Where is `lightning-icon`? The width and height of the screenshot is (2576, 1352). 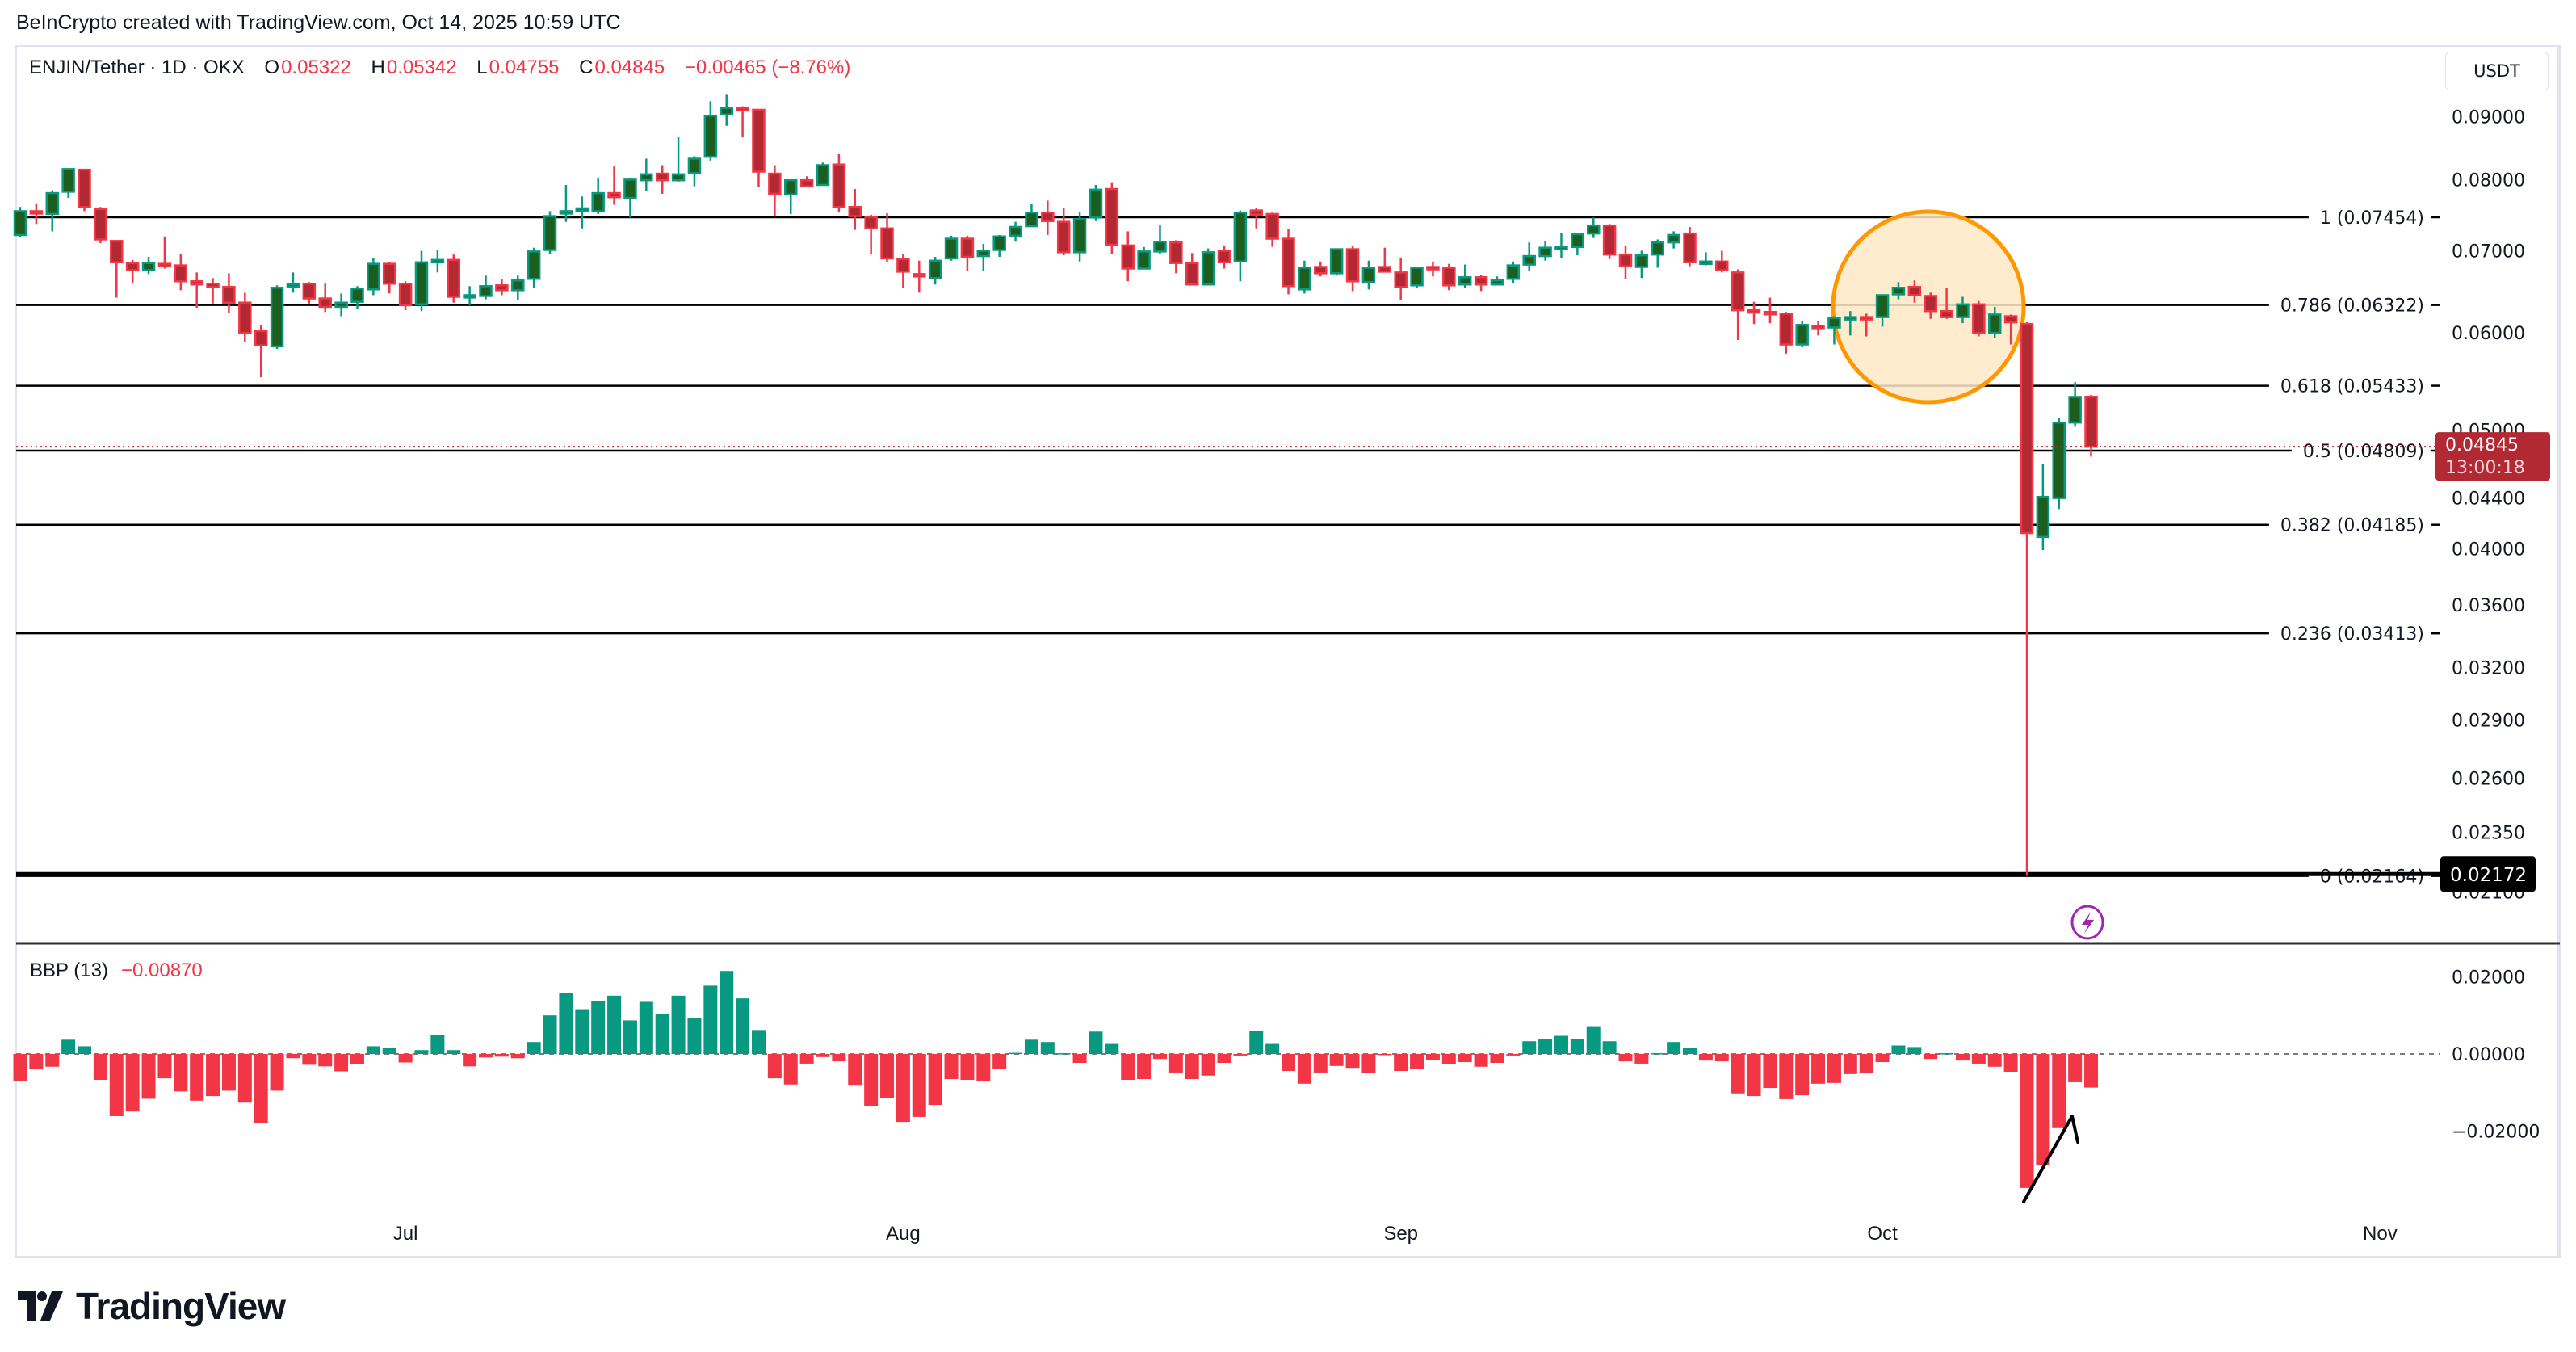 lightning-icon is located at coordinates (2087, 922).